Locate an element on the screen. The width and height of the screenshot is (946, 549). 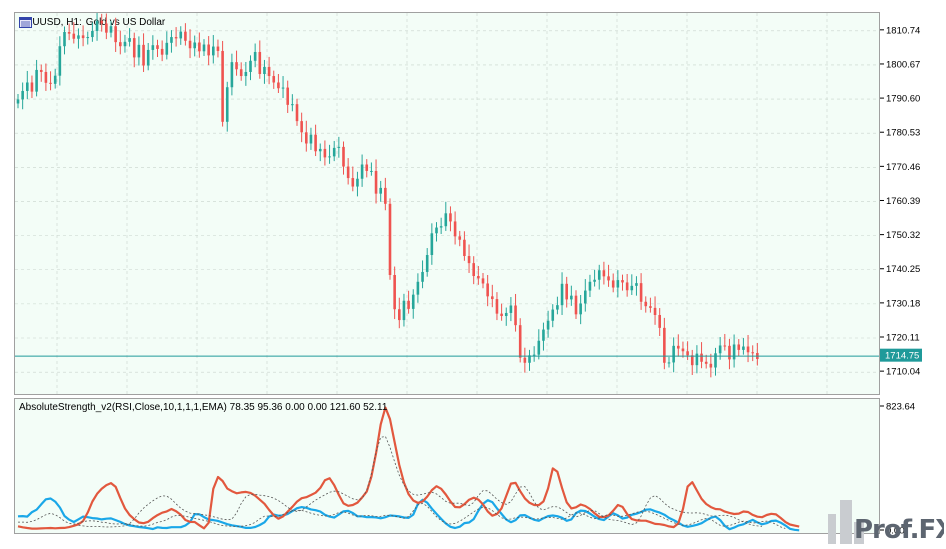
y-tick-label: 1800.67 is located at coordinates (903, 64).